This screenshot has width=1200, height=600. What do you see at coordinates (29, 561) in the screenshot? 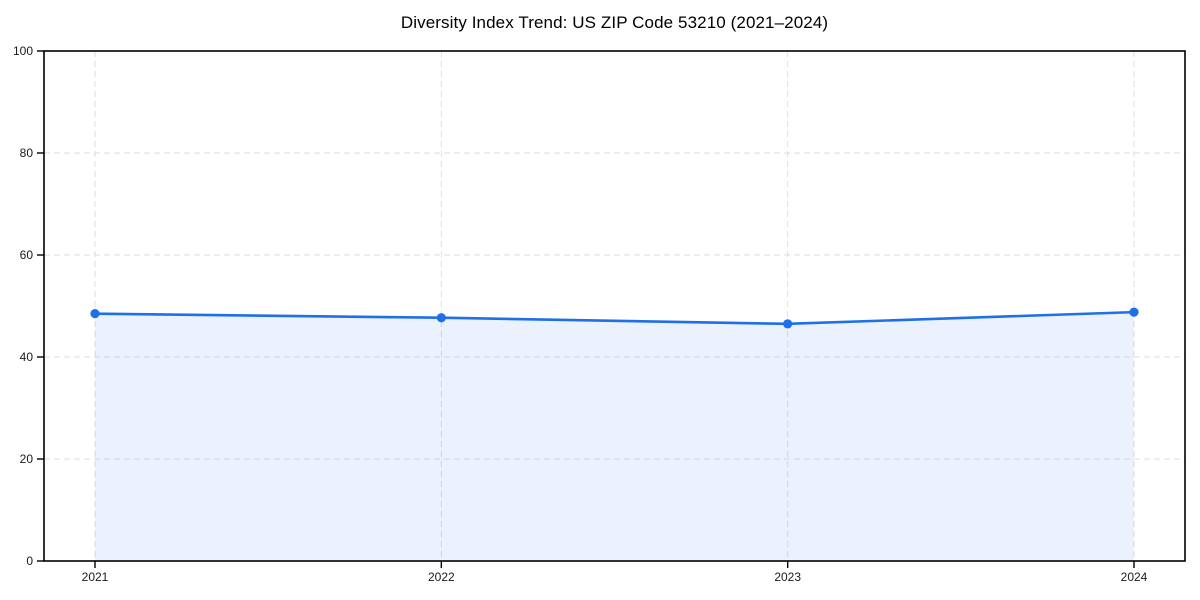
I see `y-tick-label: 0` at bounding box center [29, 561].